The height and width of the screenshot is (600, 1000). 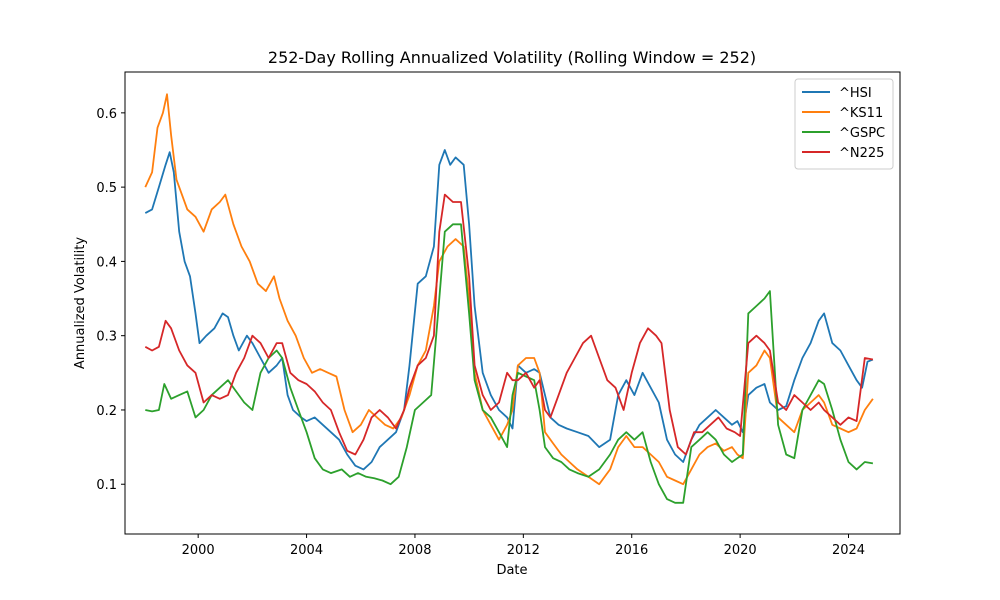 I want to click on legend-label-ks11: ^KS11, so click(x=861, y=113).